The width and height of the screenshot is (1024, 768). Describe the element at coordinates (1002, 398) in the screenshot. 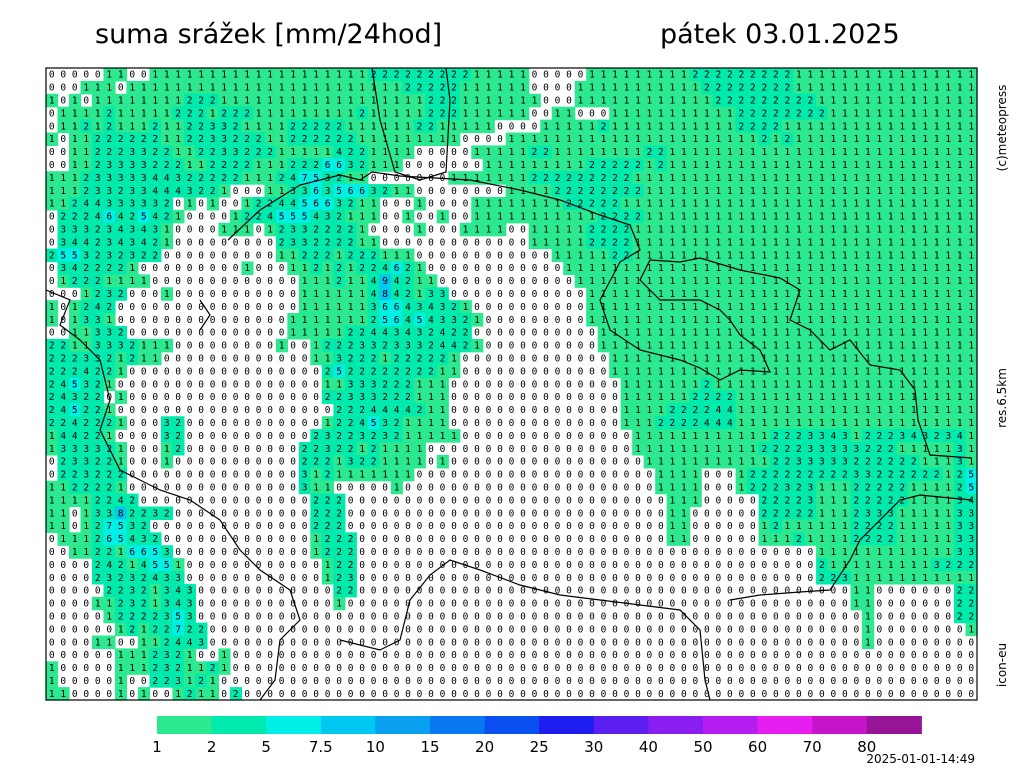

I see `resolution-label: res.6.5km` at that location.